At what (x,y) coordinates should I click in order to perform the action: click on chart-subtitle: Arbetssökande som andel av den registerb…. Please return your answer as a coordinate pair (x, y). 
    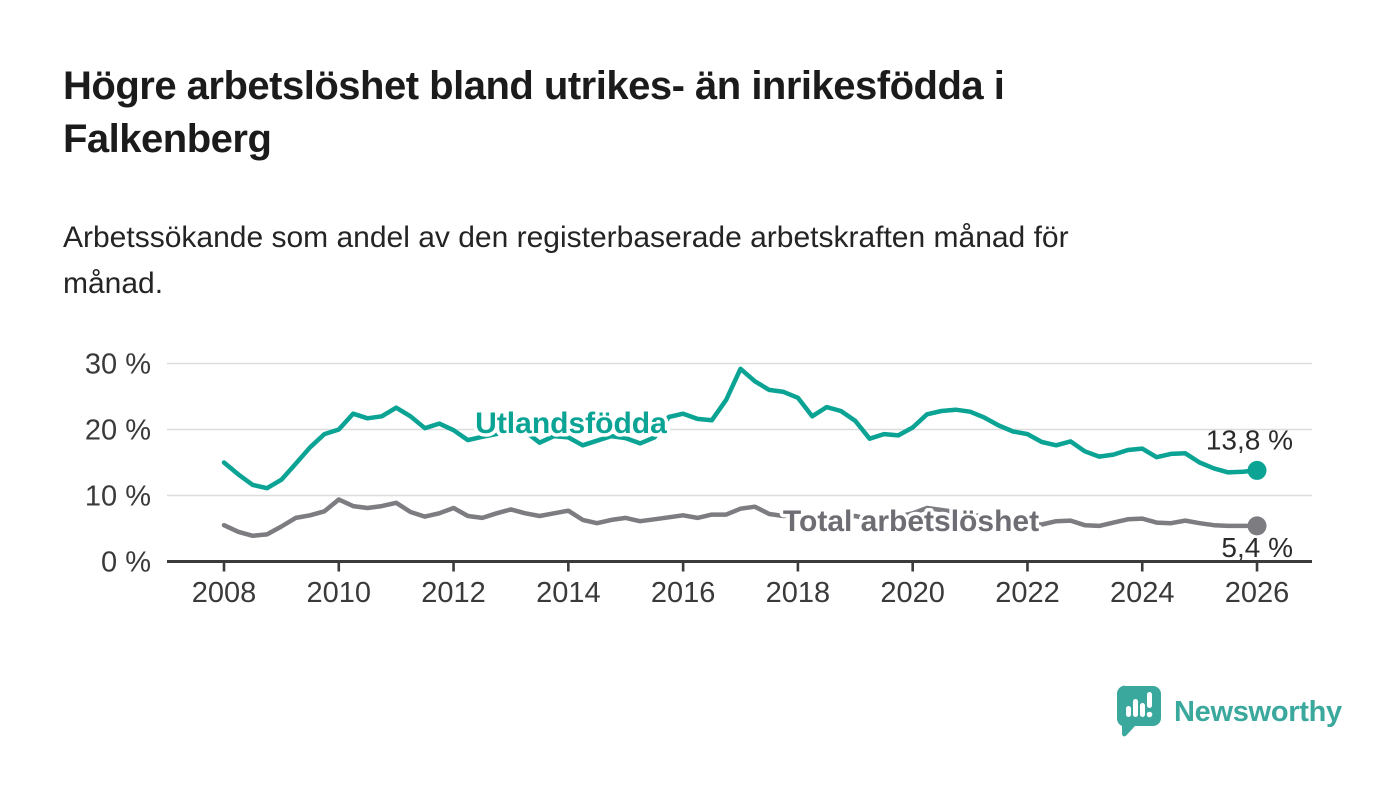
    Looking at the image, I should click on (683, 261).